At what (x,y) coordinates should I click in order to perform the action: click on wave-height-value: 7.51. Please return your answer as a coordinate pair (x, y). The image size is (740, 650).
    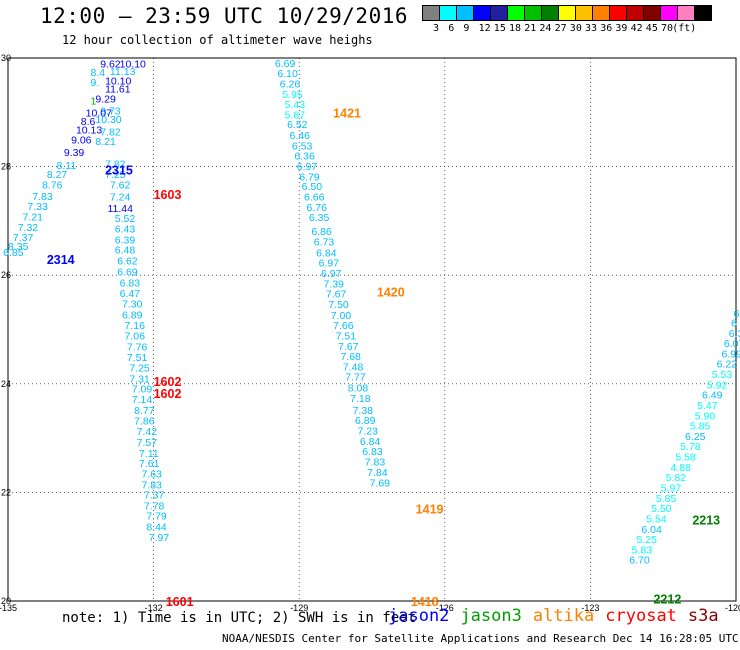
    Looking at the image, I should click on (346, 336).